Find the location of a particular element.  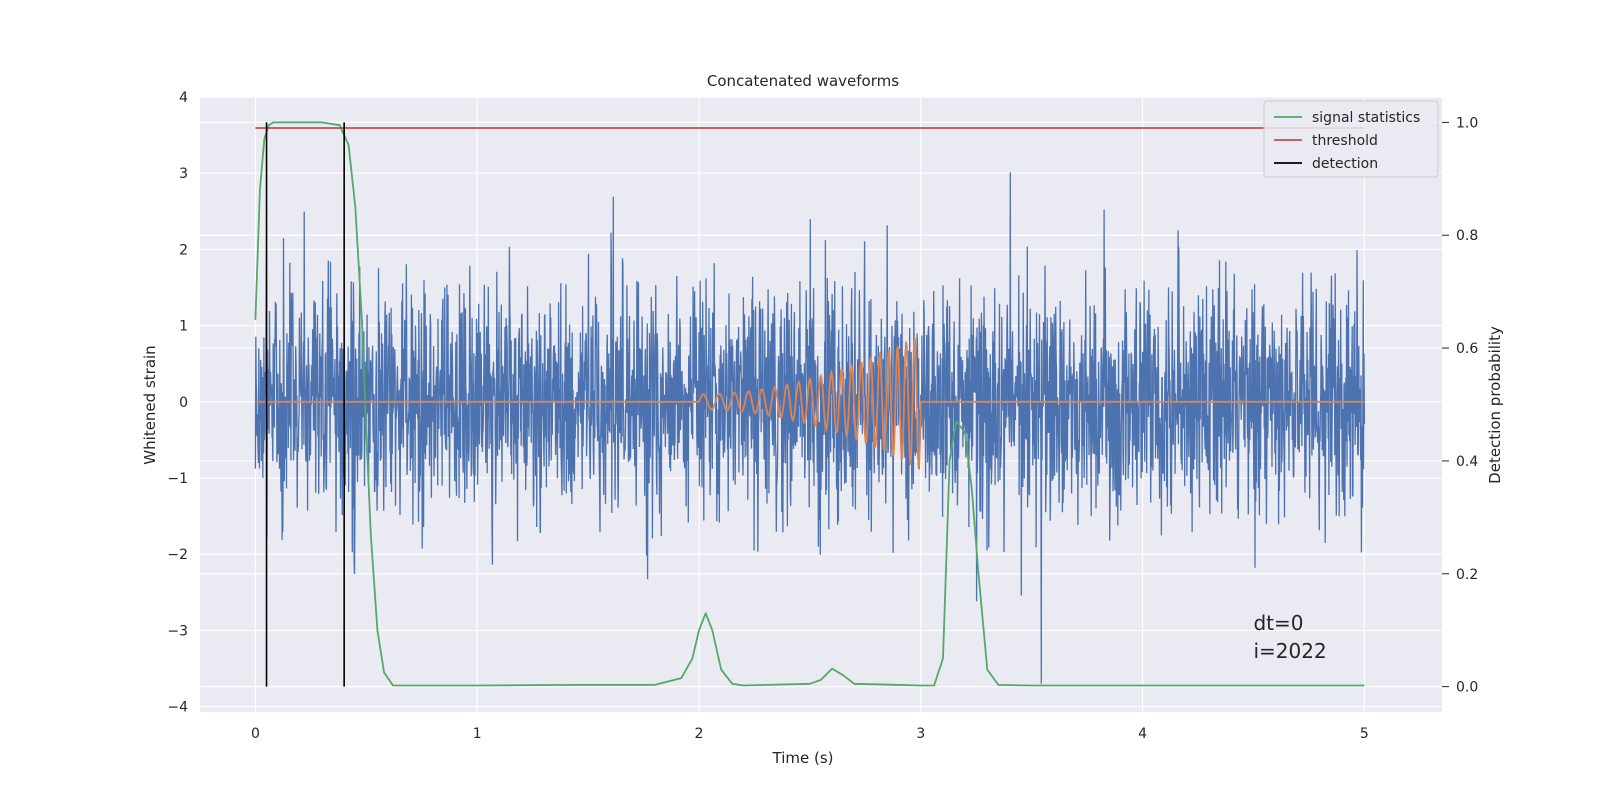

annotation-text: i=2022 is located at coordinates (1289, 651).